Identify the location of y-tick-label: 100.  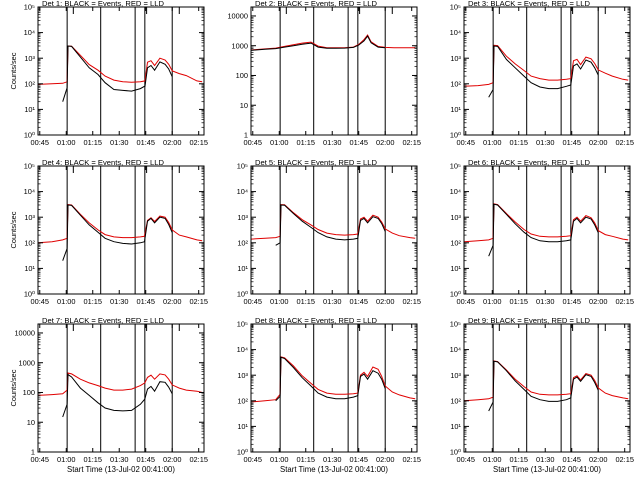
(242, 75).